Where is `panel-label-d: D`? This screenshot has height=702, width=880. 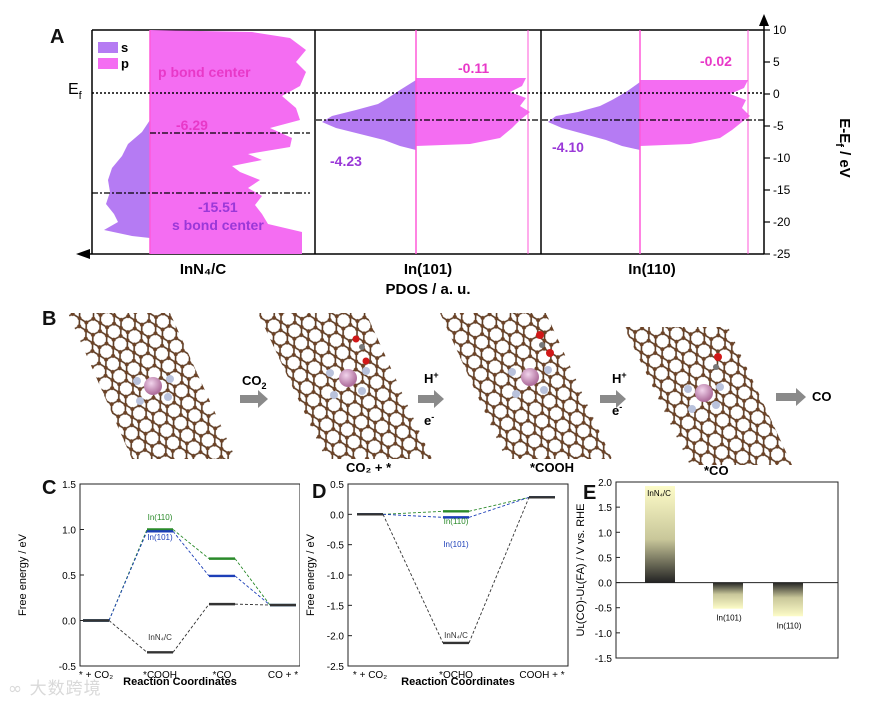
panel-label-d: D is located at coordinates (319, 492).